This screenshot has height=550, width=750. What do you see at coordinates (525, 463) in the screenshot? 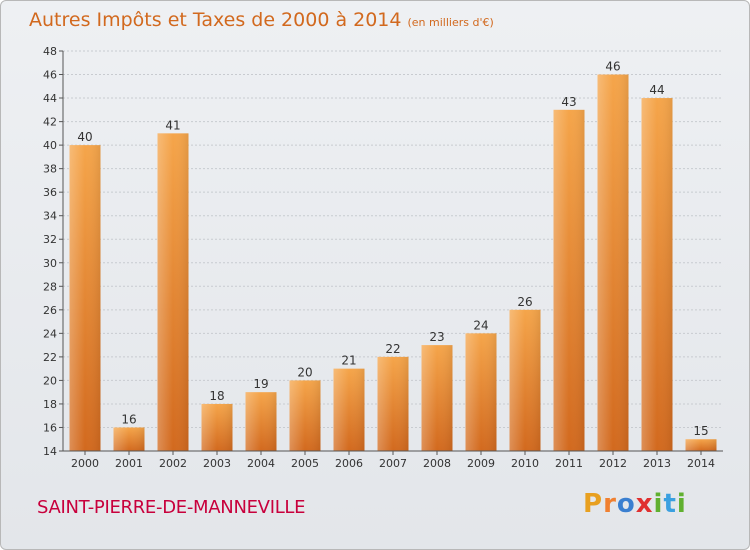
I see `x-tick-label: 2010` at bounding box center [525, 463].